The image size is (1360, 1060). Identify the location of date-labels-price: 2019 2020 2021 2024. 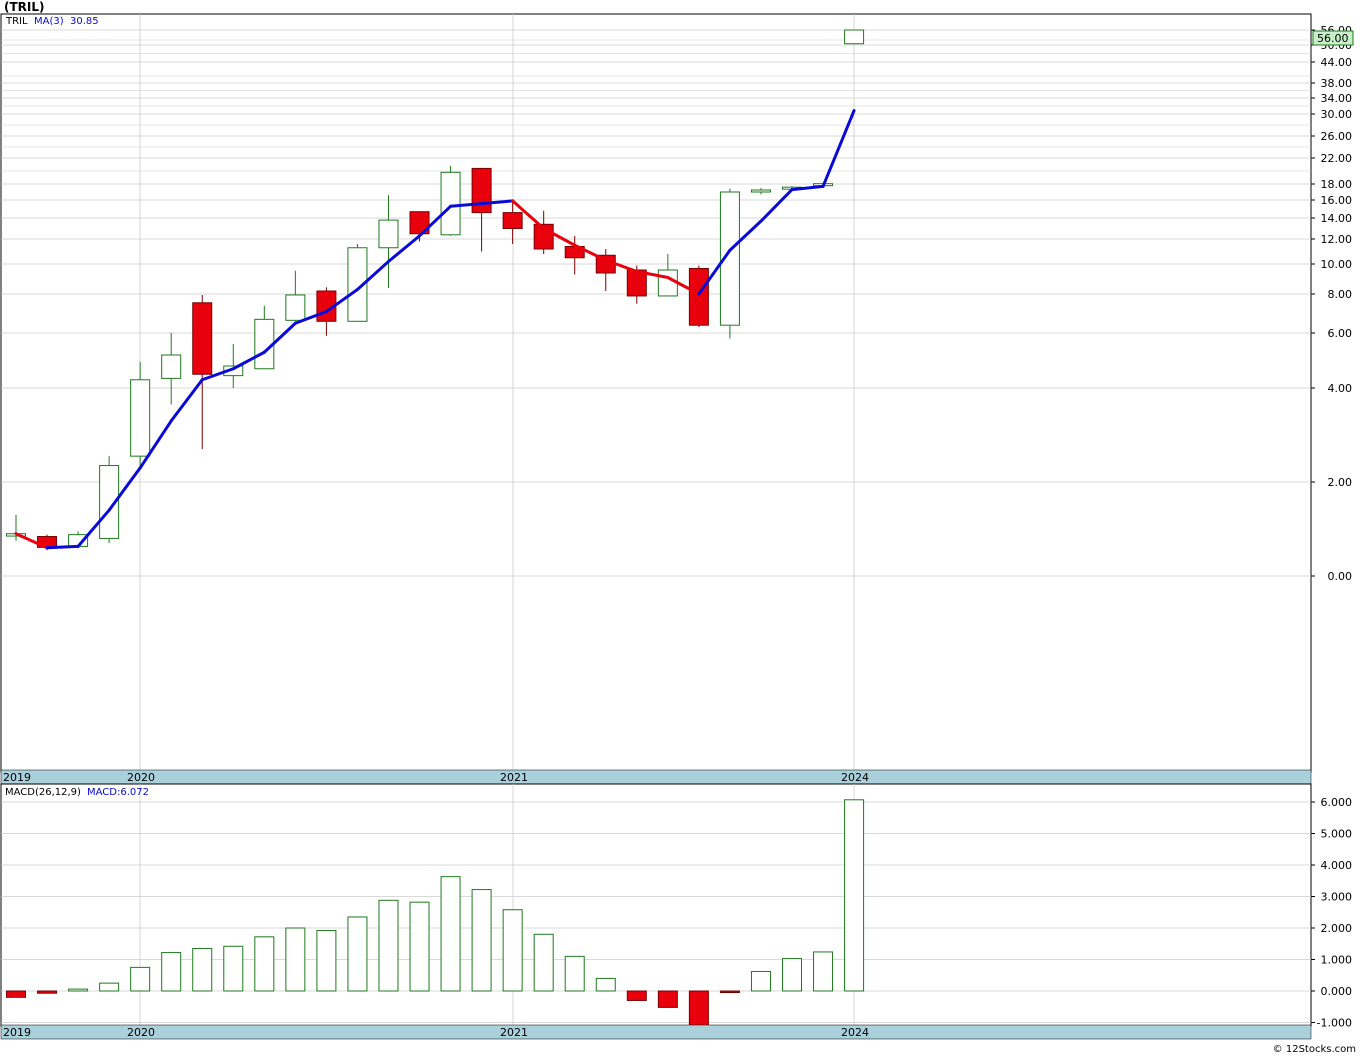
(436, 777).